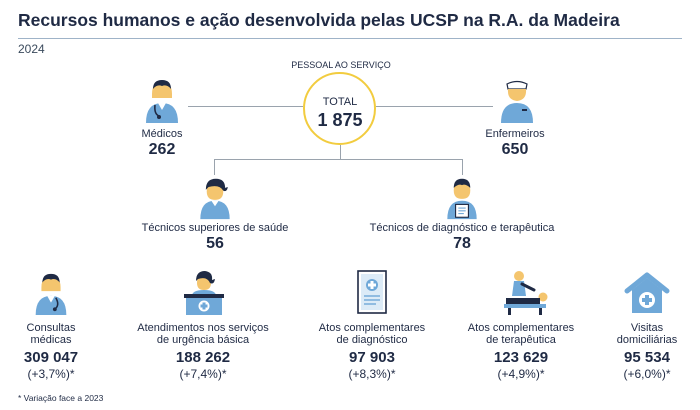 The width and height of the screenshot is (700, 410). What do you see at coordinates (372, 340) in the screenshot?
I see `activity-diagnostico-label-2: de diagnóstico` at bounding box center [372, 340].